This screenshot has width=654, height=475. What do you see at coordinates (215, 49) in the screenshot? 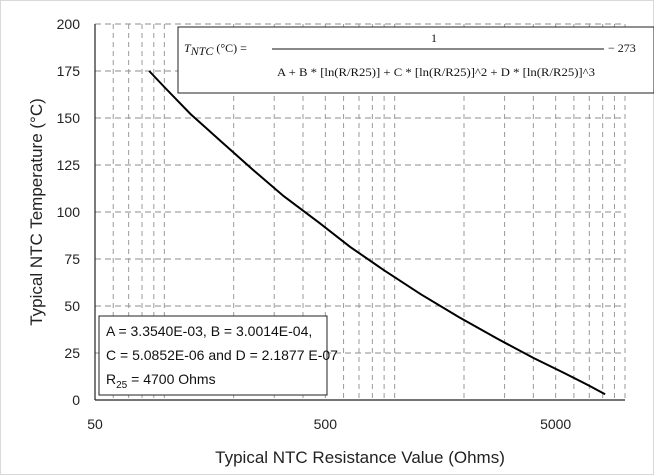
I see `equation-lhs: TNTC (°C) =` at bounding box center [215, 49].